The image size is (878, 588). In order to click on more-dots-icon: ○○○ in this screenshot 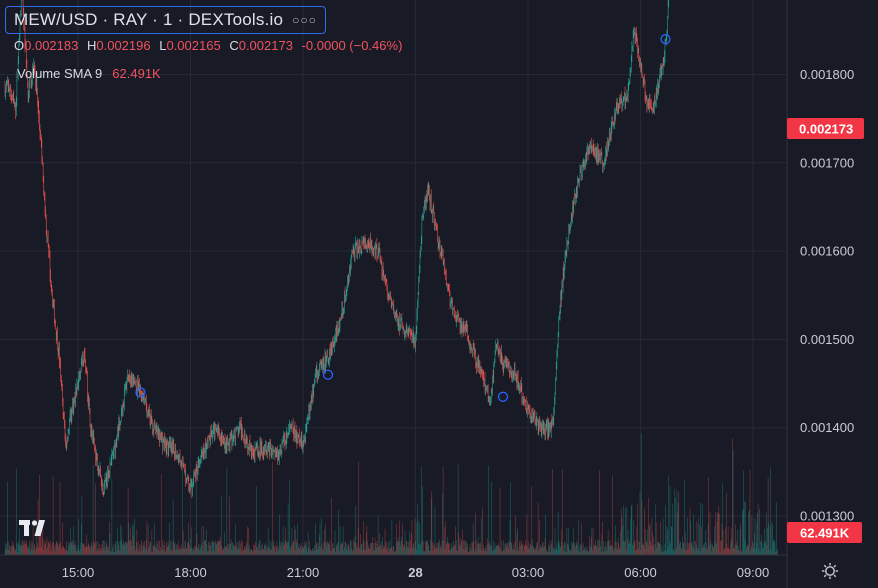, I will do `click(304, 20)`.